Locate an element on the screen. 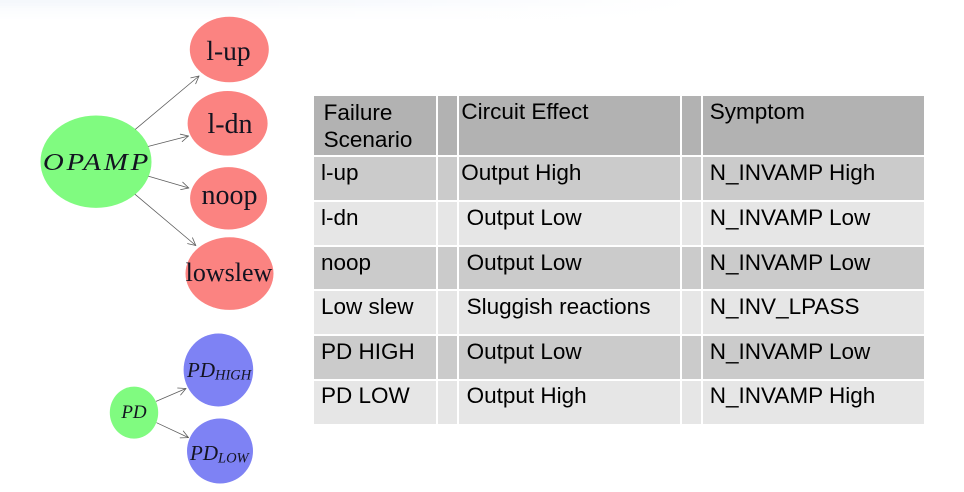 Image resolution: width=964 pixels, height=492 pixels. svg-text: lowslew is located at coordinates (229, 272).